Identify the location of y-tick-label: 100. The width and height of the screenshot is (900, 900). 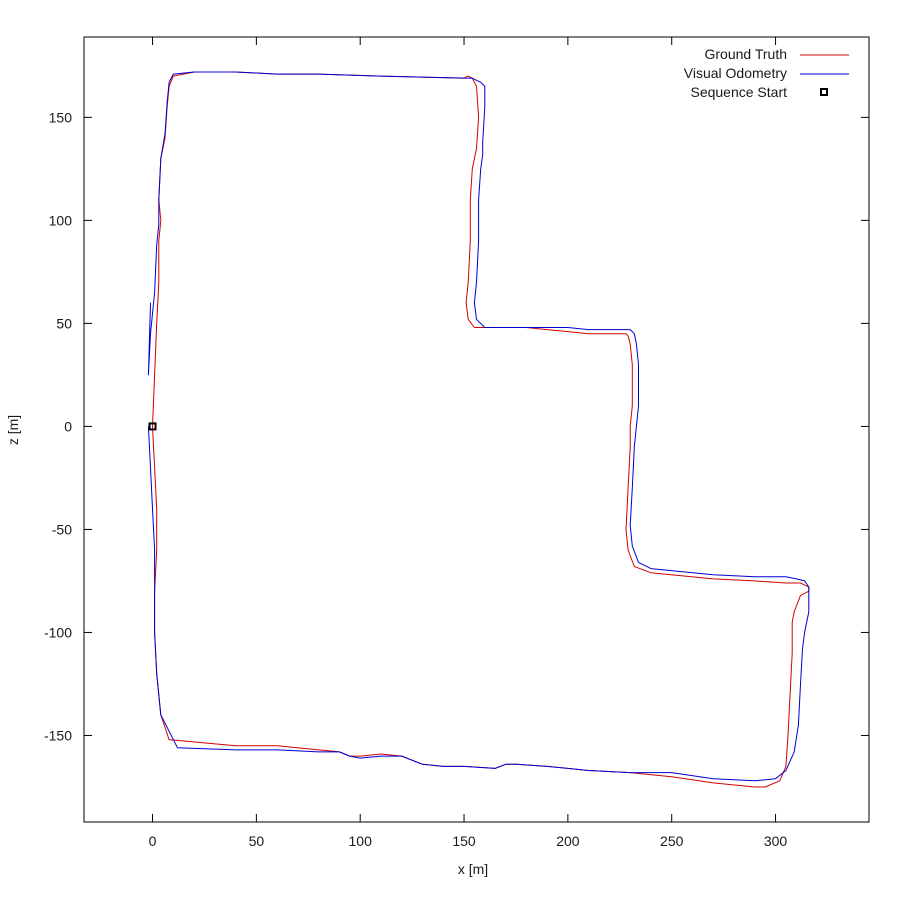
(61, 220).